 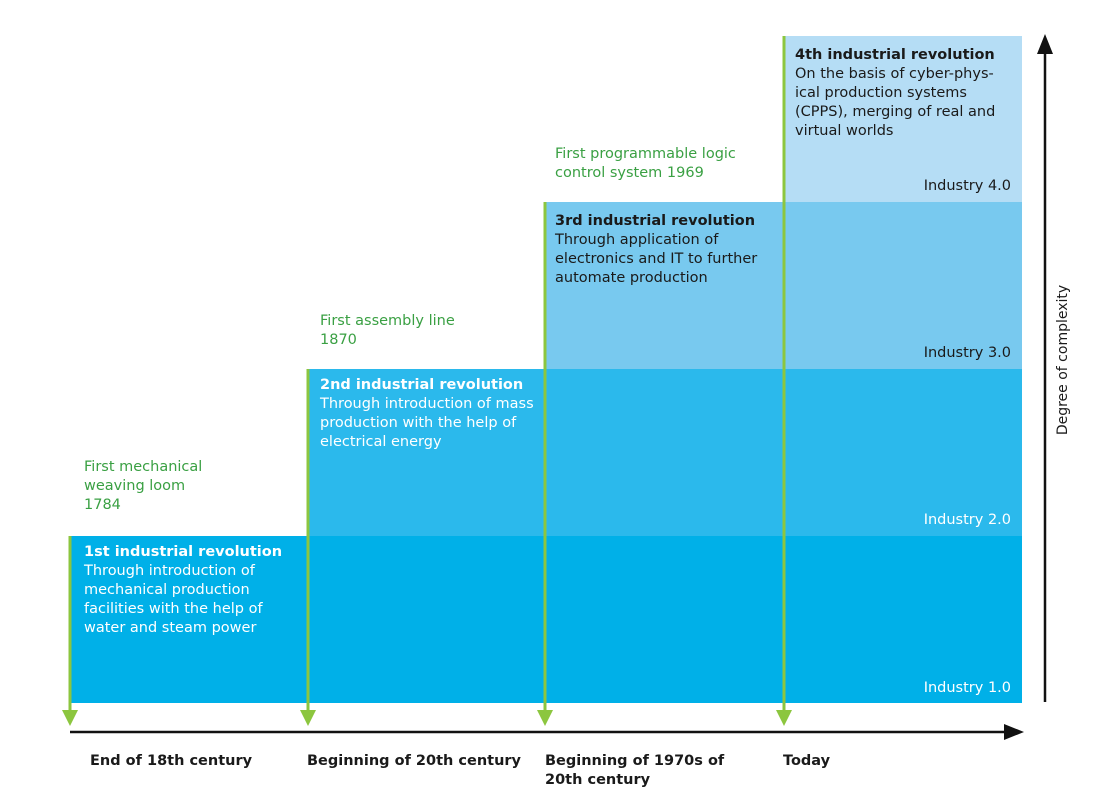 I want to click on industry-1-label: Industry 1.0, so click(x=967, y=688).